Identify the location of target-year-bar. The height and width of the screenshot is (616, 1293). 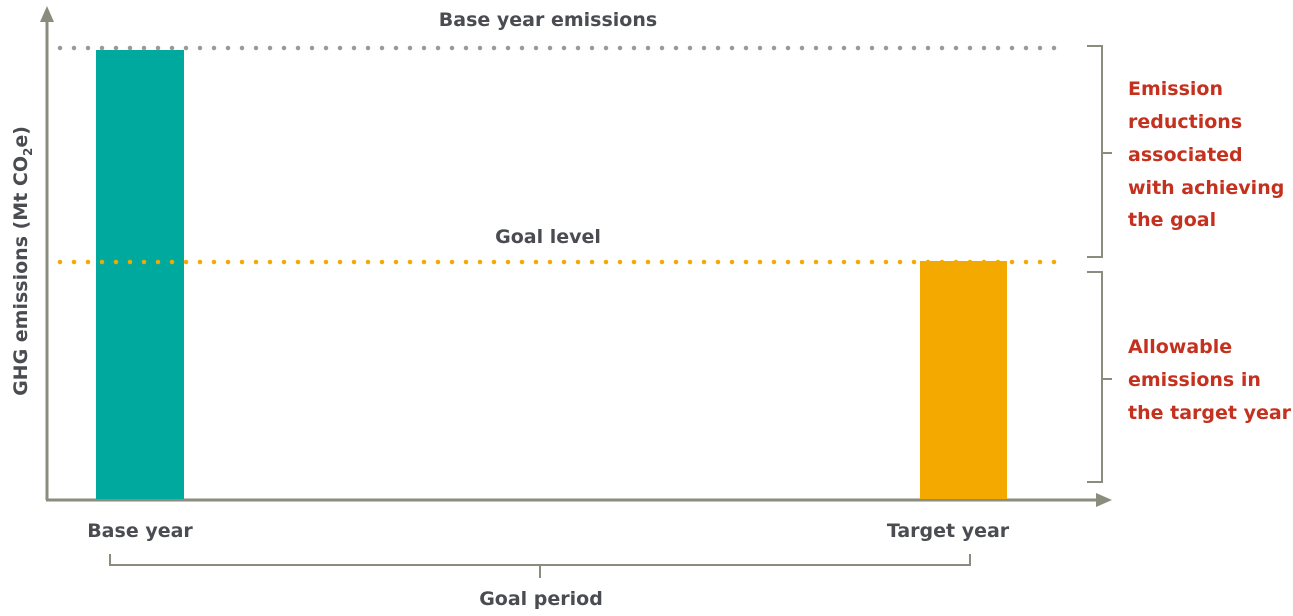
(963, 380).